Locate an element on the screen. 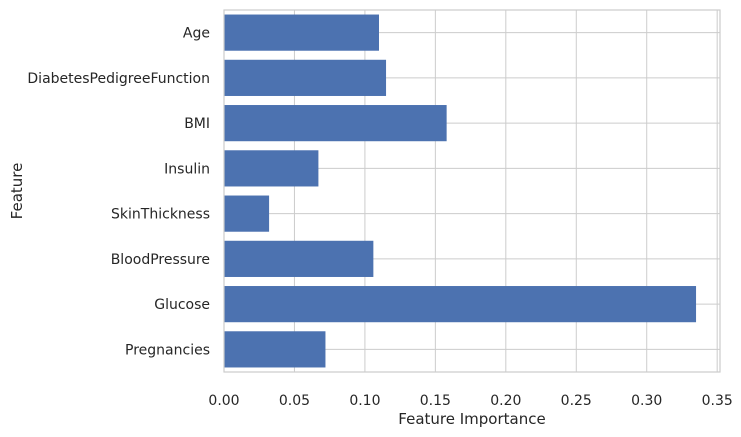  x-tick-label: 0.20 is located at coordinates (505, 401).